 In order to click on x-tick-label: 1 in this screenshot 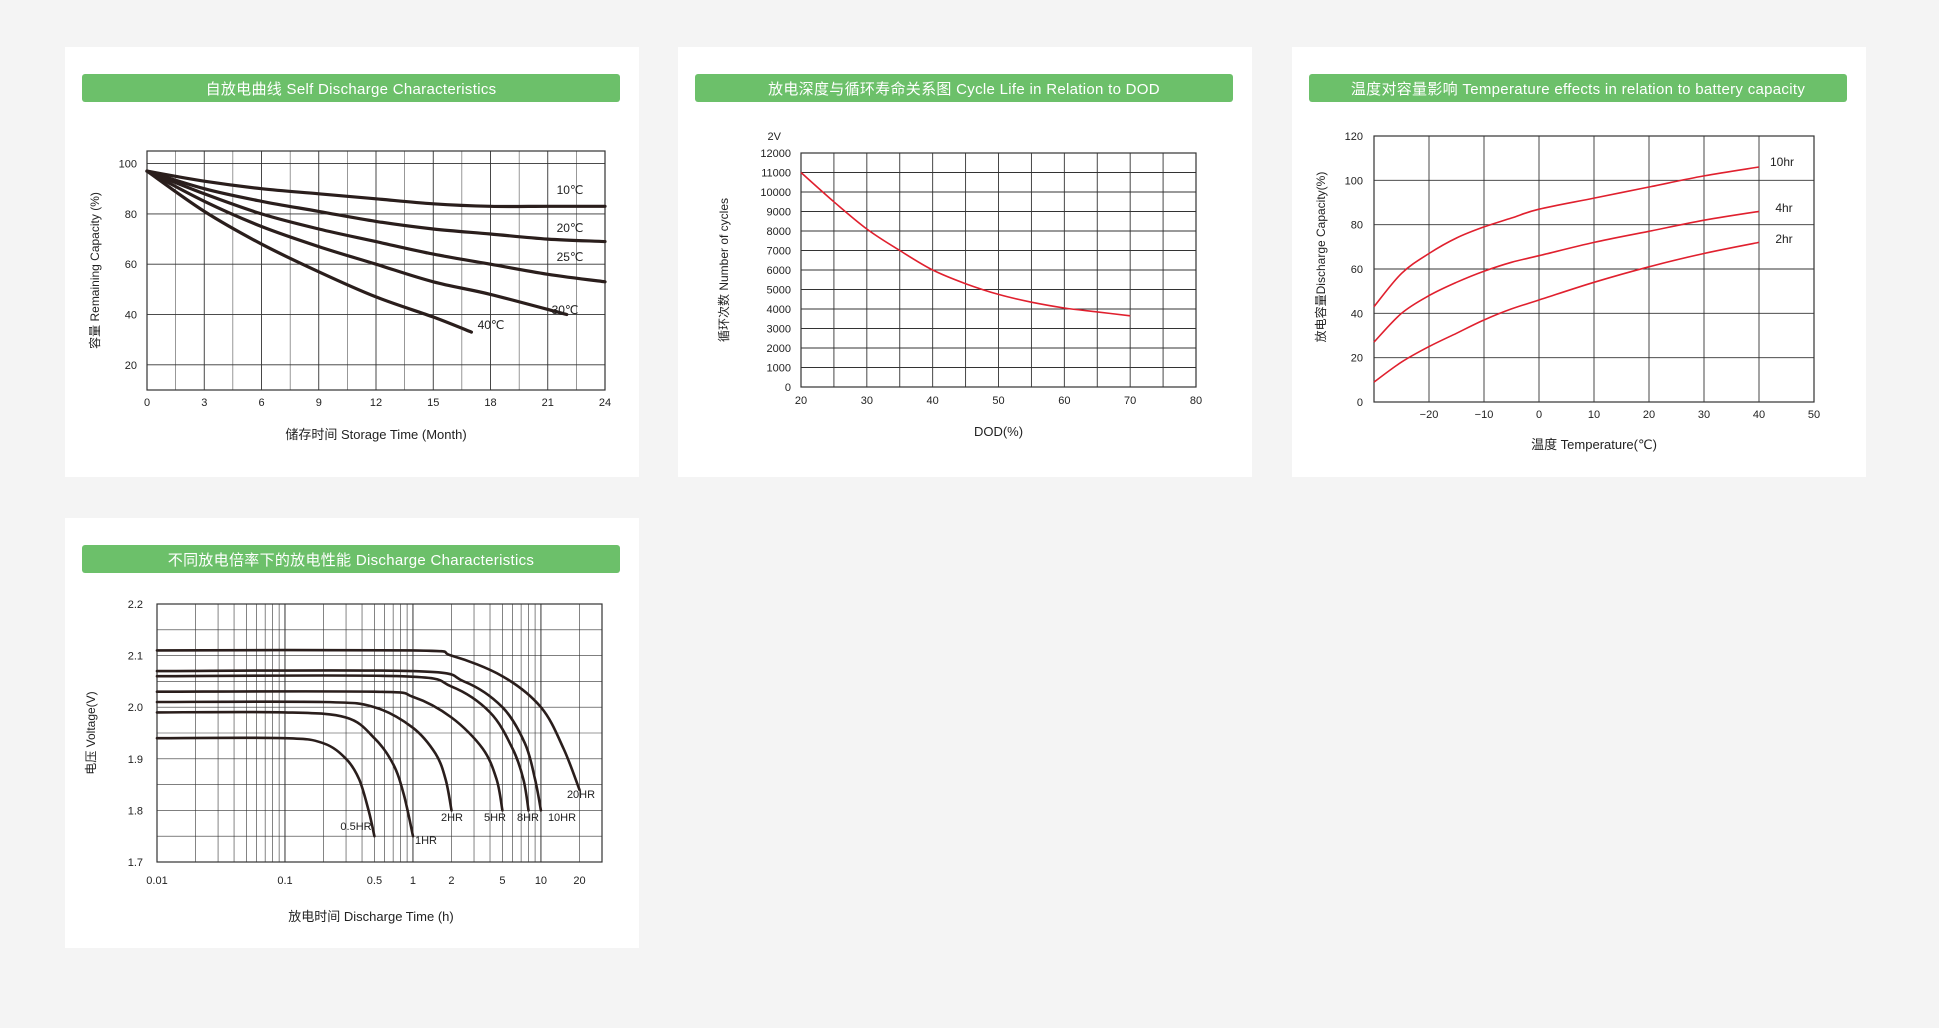, I will do `click(413, 881)`.